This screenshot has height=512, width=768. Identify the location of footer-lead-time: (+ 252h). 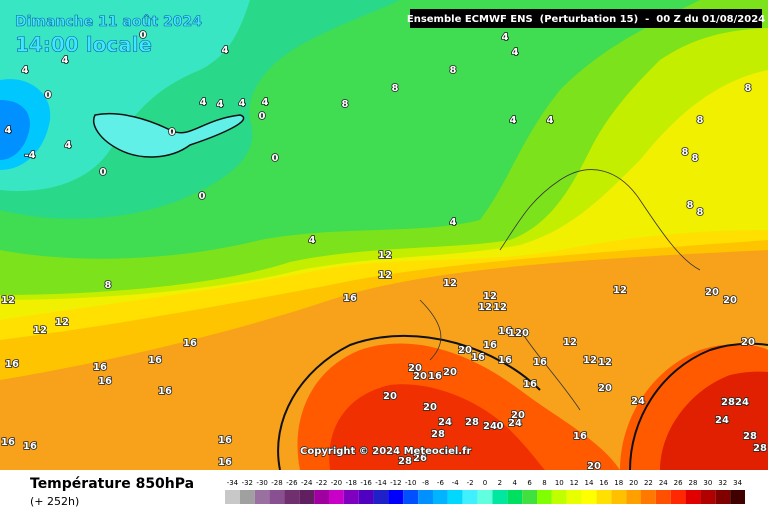
(54, 501).